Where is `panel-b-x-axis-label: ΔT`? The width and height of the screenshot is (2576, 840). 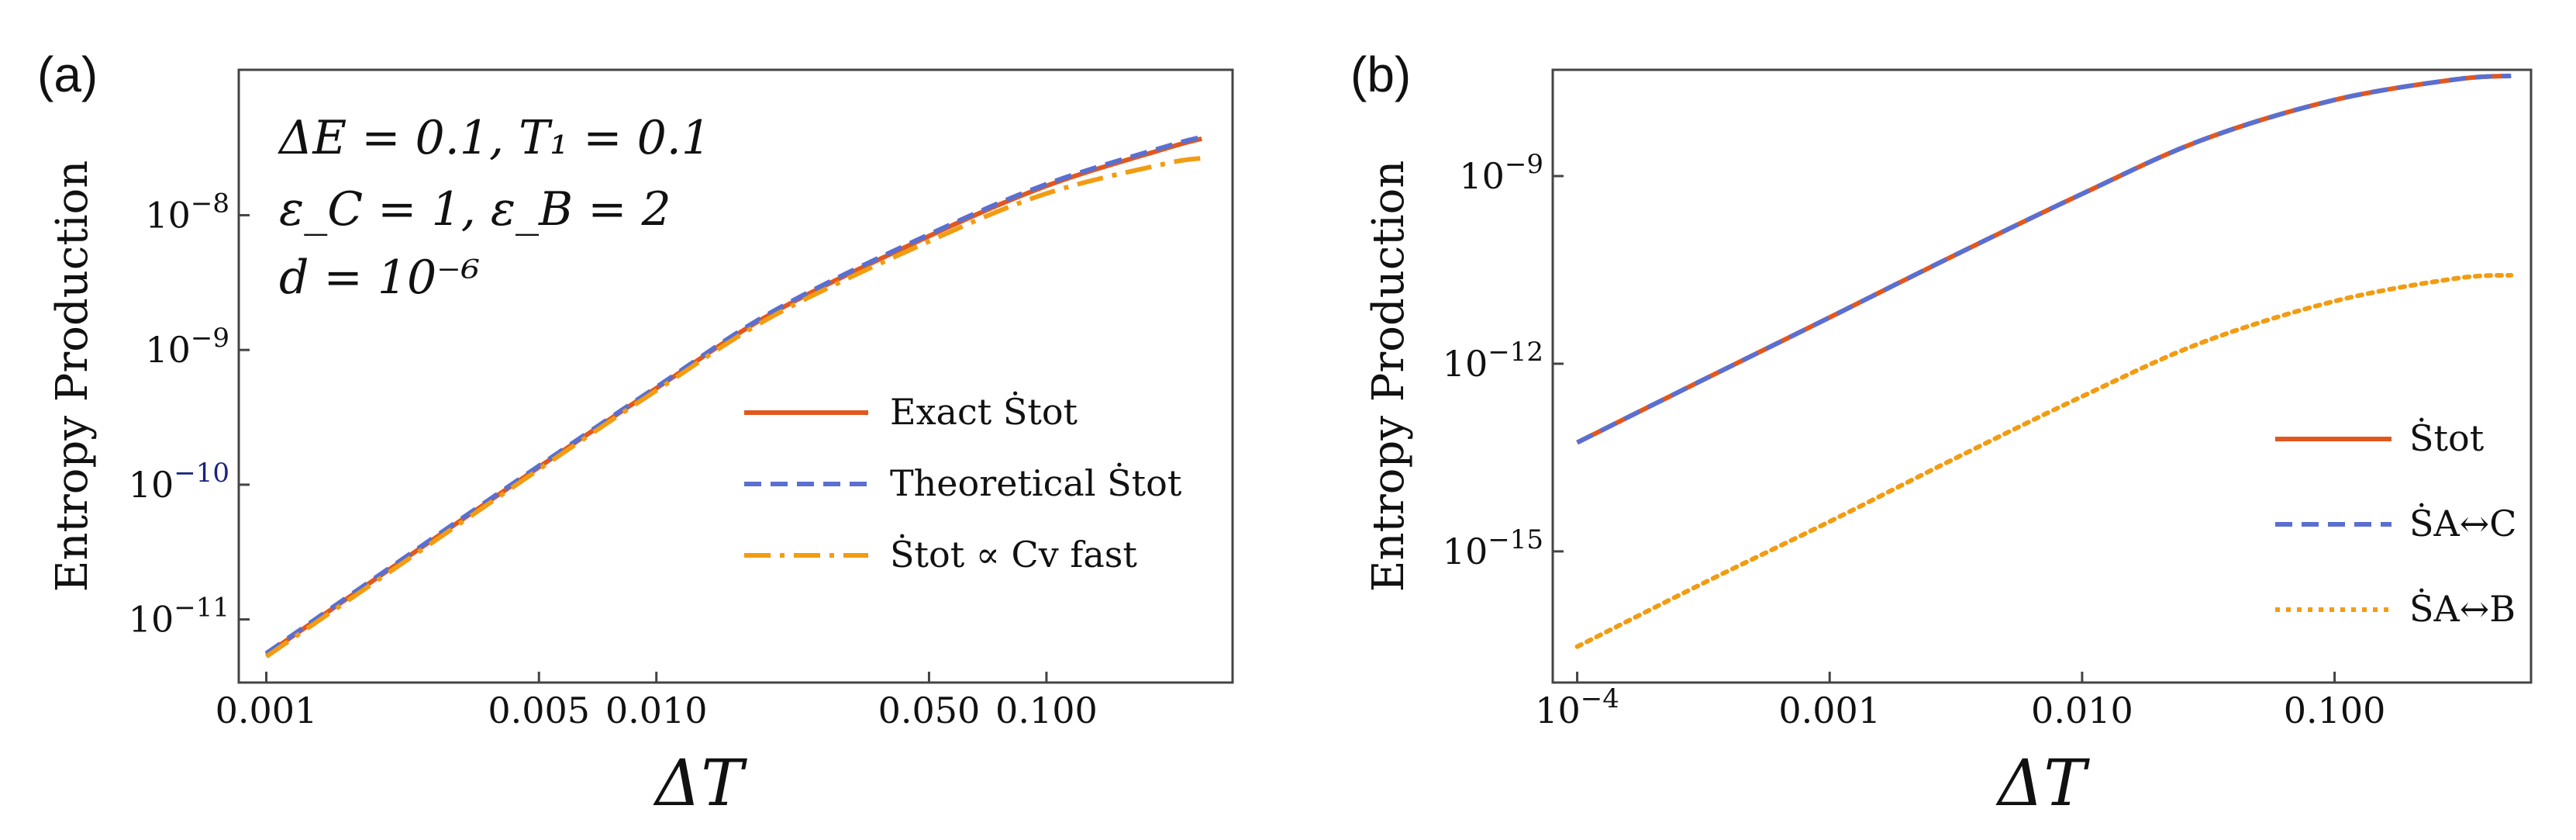
panel-b-x-axis-label: ΔT is located at coordinates (2042, 784).